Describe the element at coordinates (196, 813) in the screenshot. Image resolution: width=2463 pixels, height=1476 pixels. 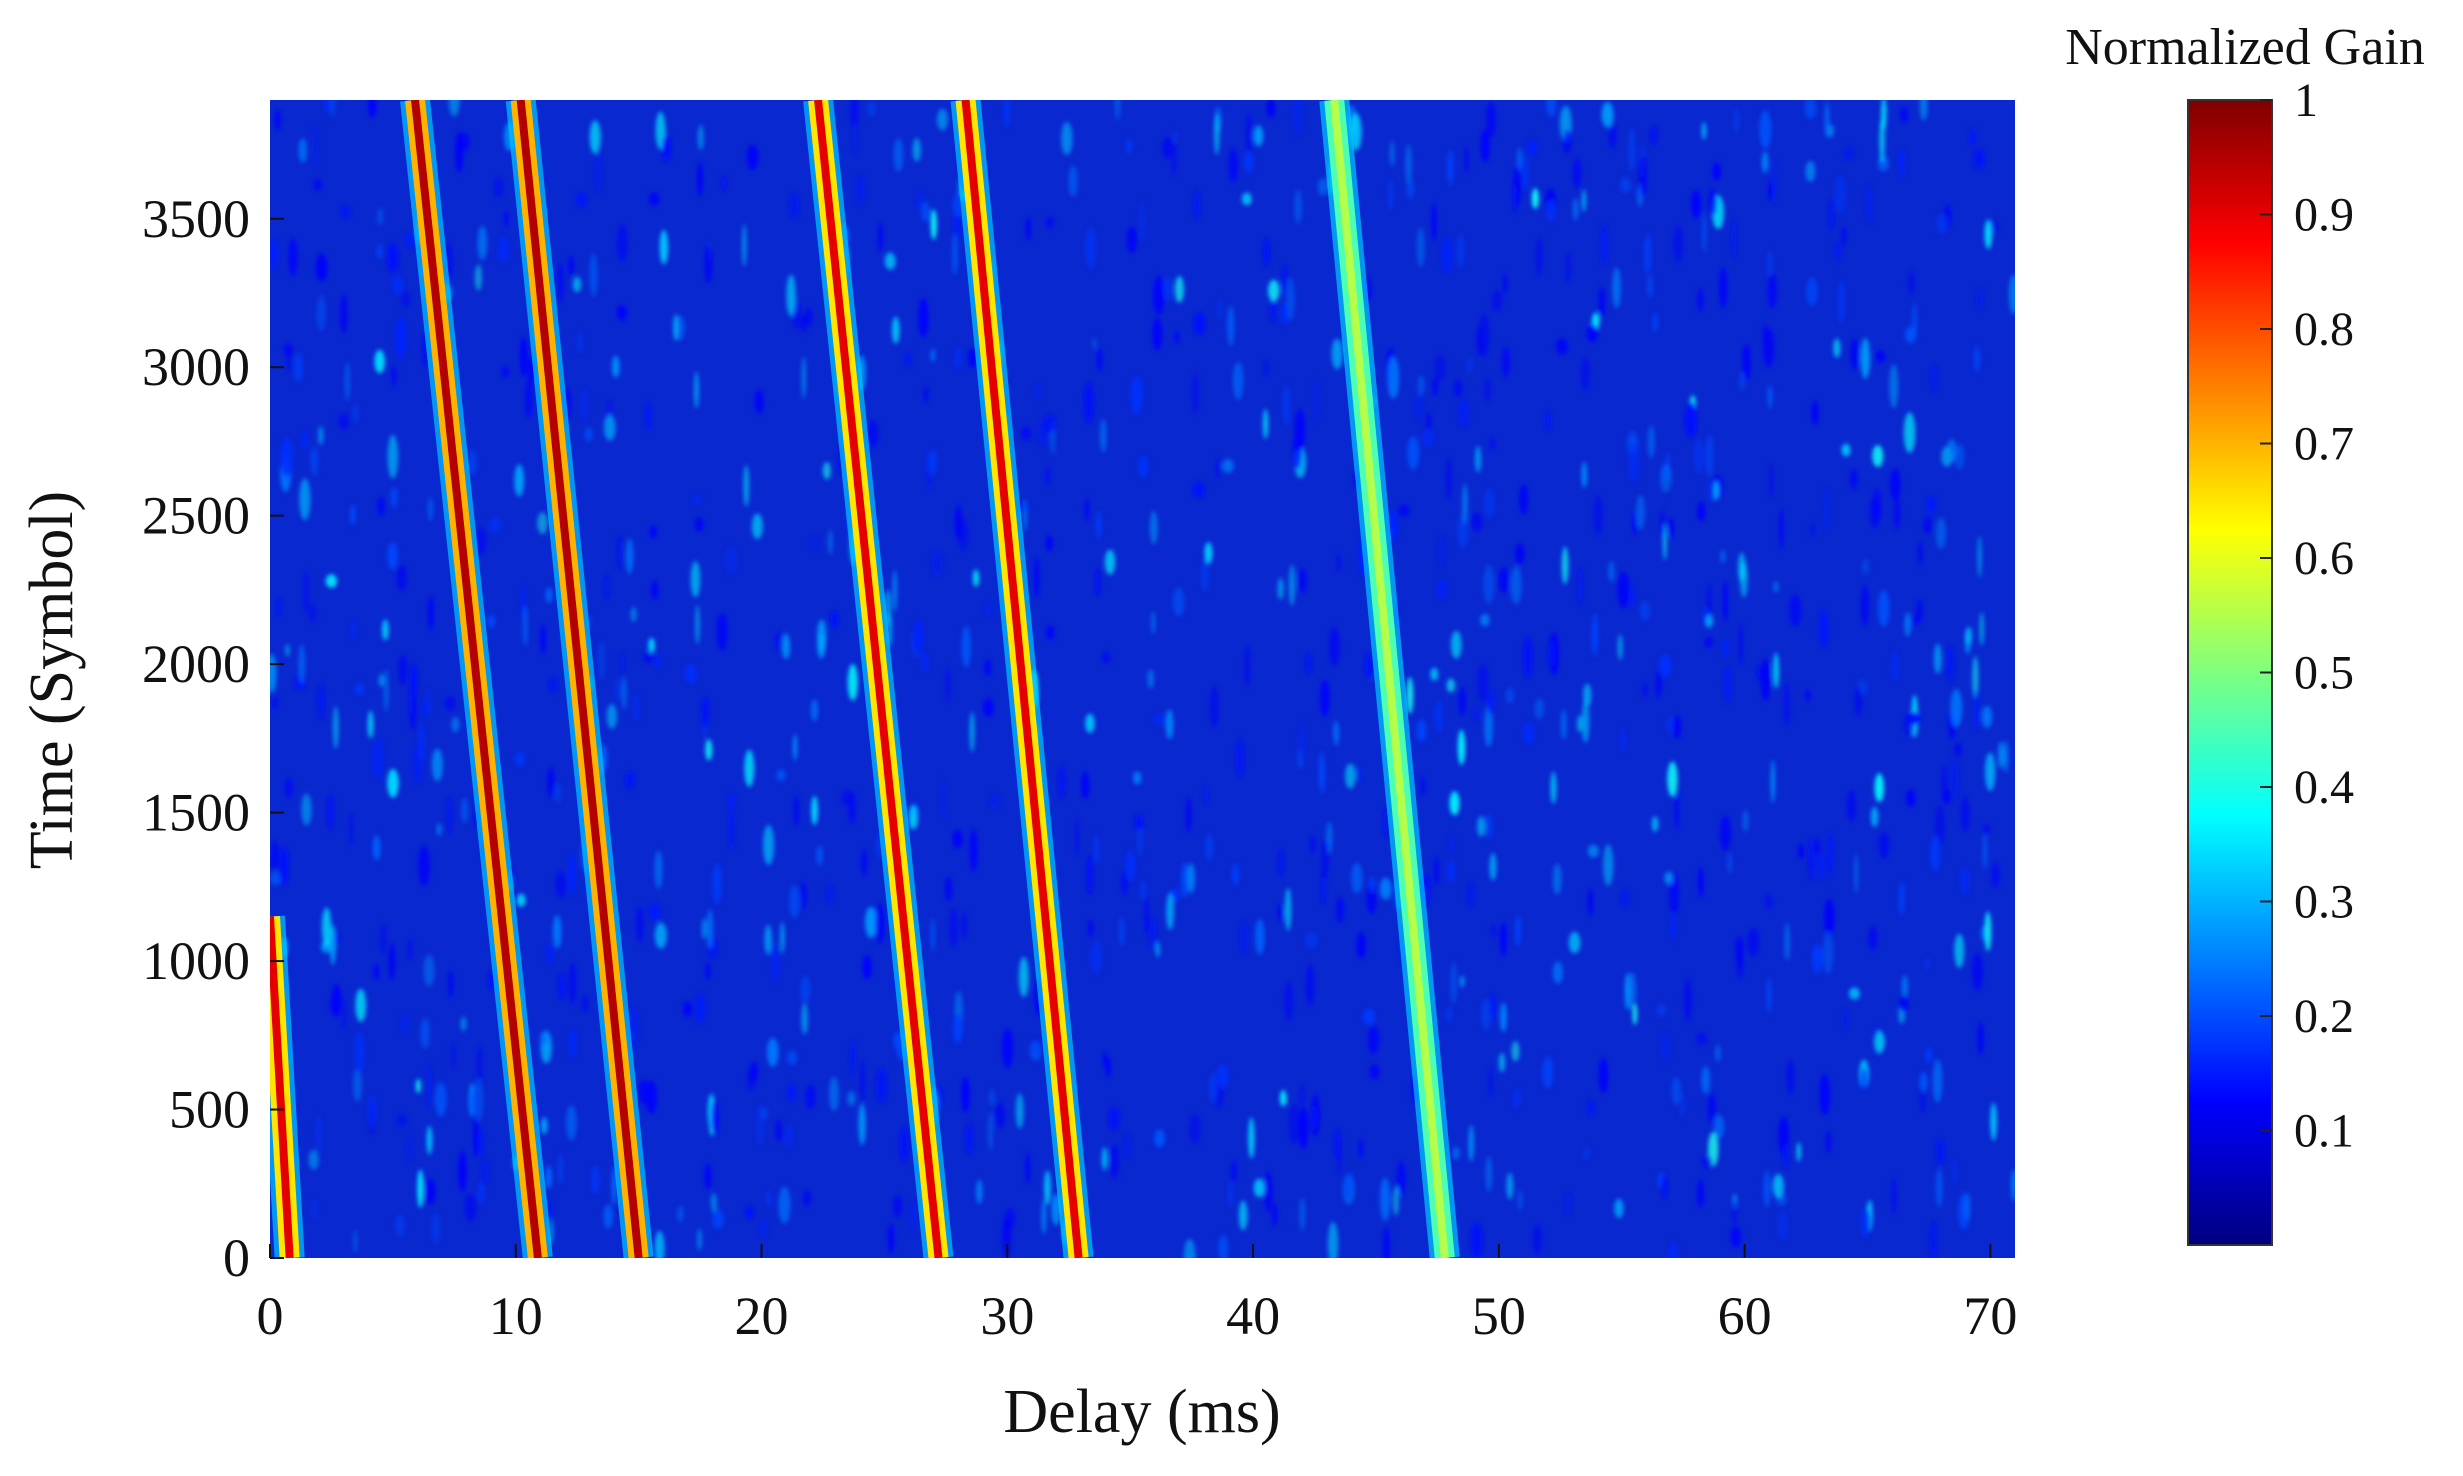
I see `y-tick-label: 1500` at that location.